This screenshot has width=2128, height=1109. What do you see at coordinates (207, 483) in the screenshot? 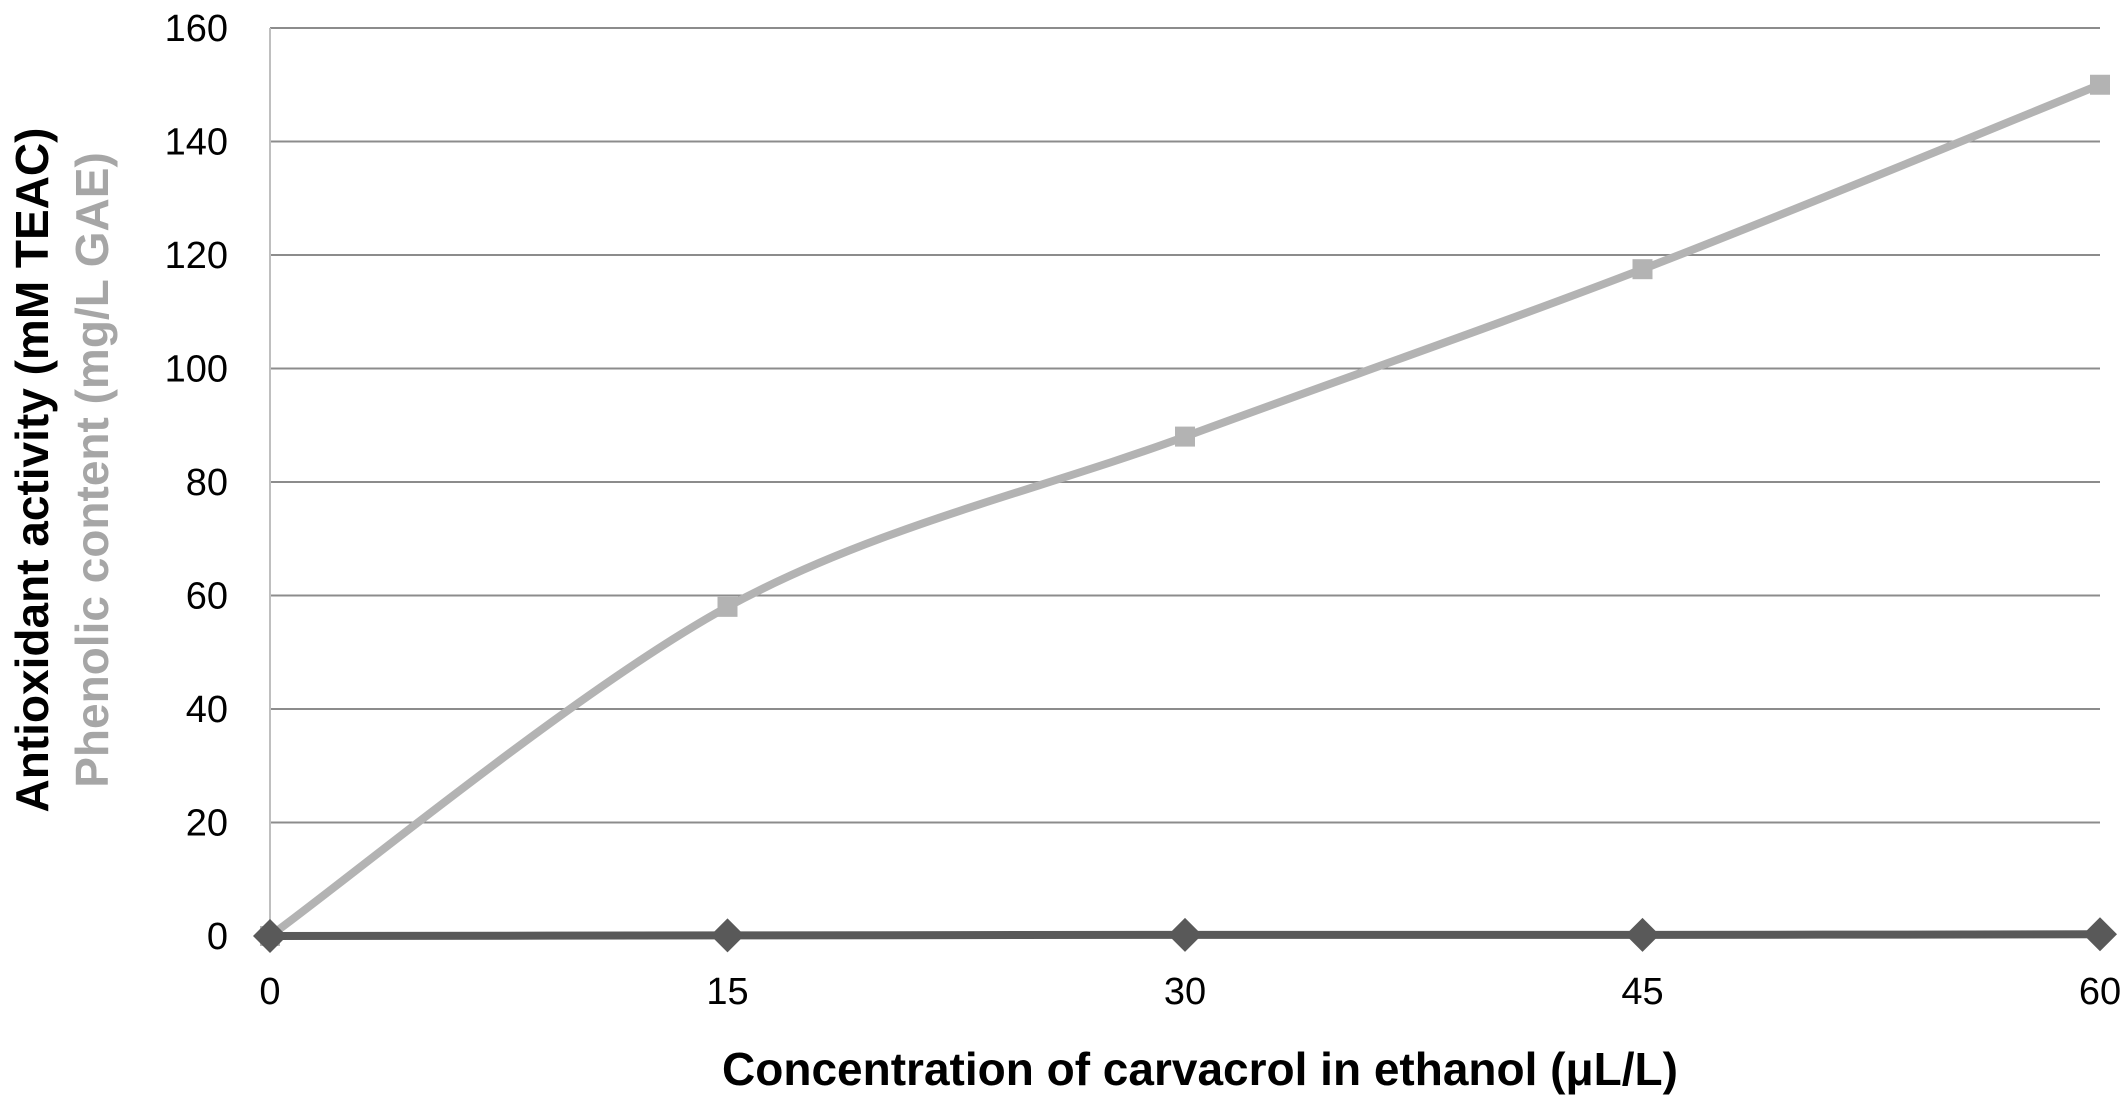
I see `y-tick-label: 80` at bounding box center [207, 483].